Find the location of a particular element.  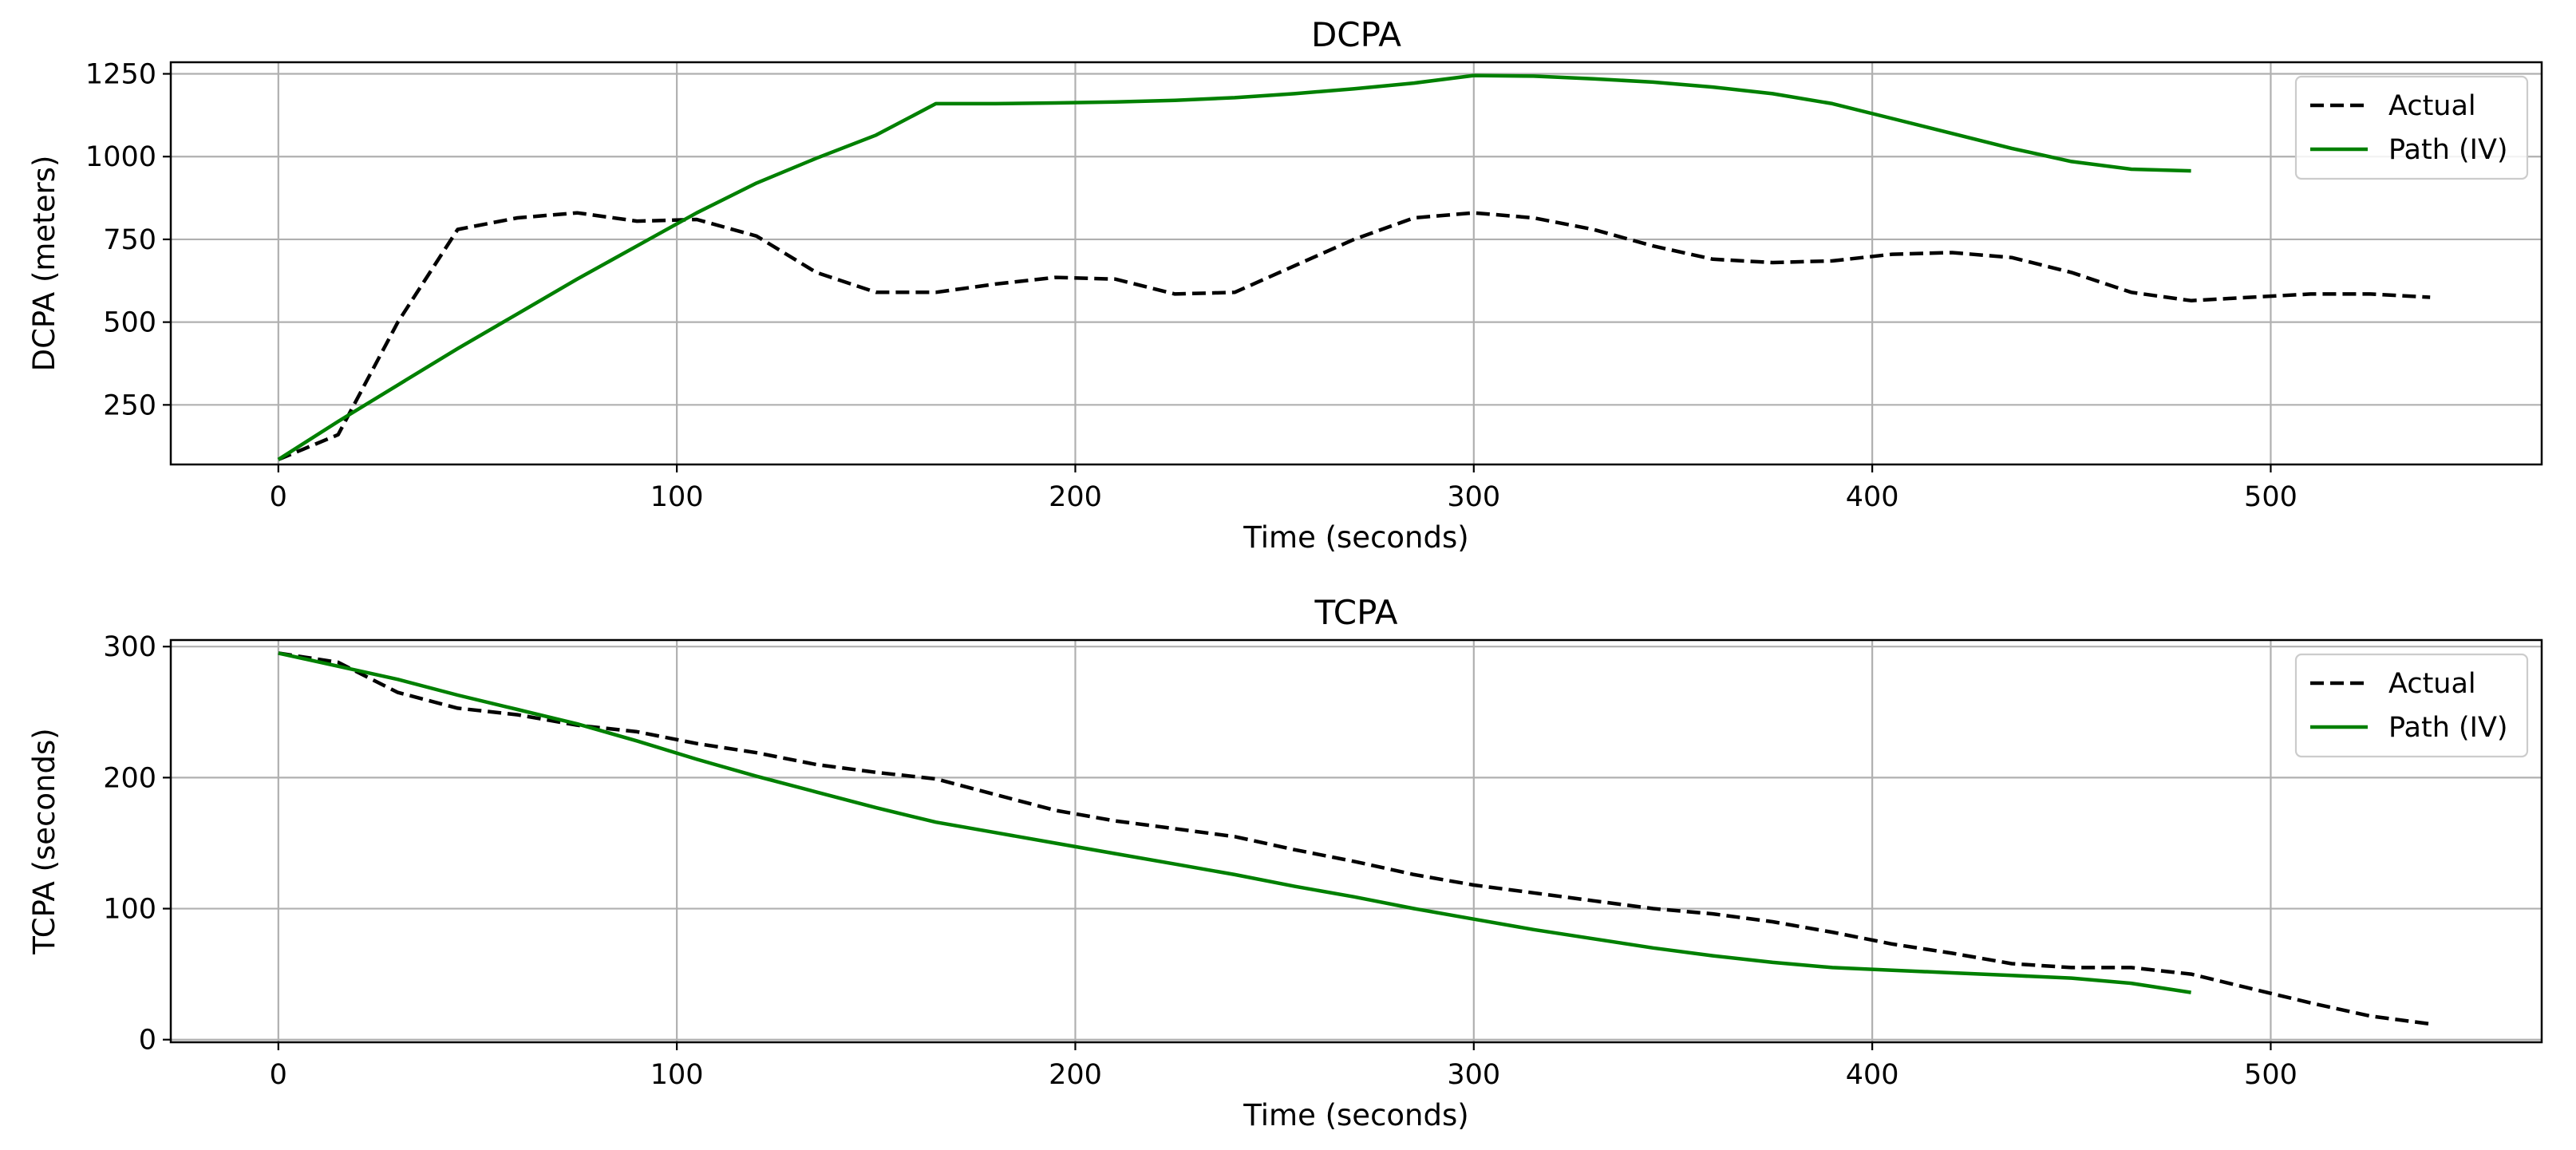

tcpa-x-tick-label: 300 is located at coordinates (1473, 1075).